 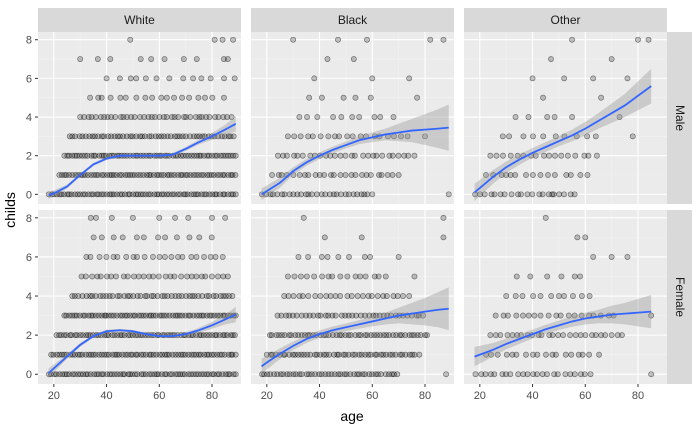 I want to click on y-tick-label: 6, so click(x=29, y=258).